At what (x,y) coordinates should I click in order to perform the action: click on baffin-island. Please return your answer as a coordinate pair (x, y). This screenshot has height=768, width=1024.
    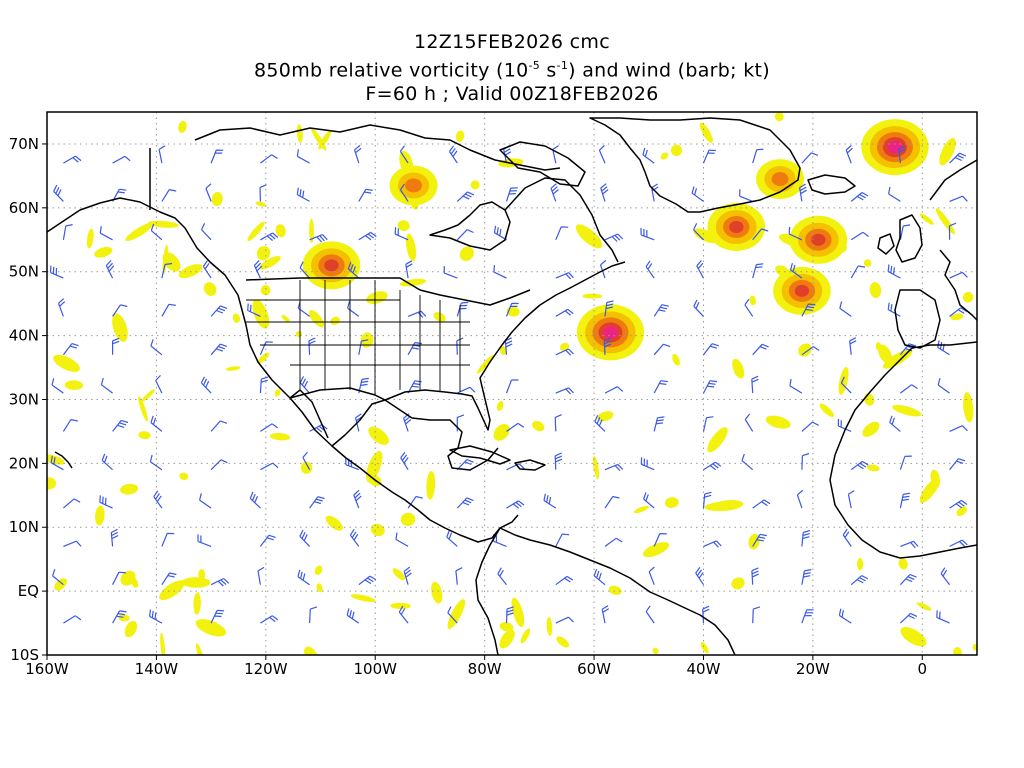
    Looking at the image, I should click on (542, 164).